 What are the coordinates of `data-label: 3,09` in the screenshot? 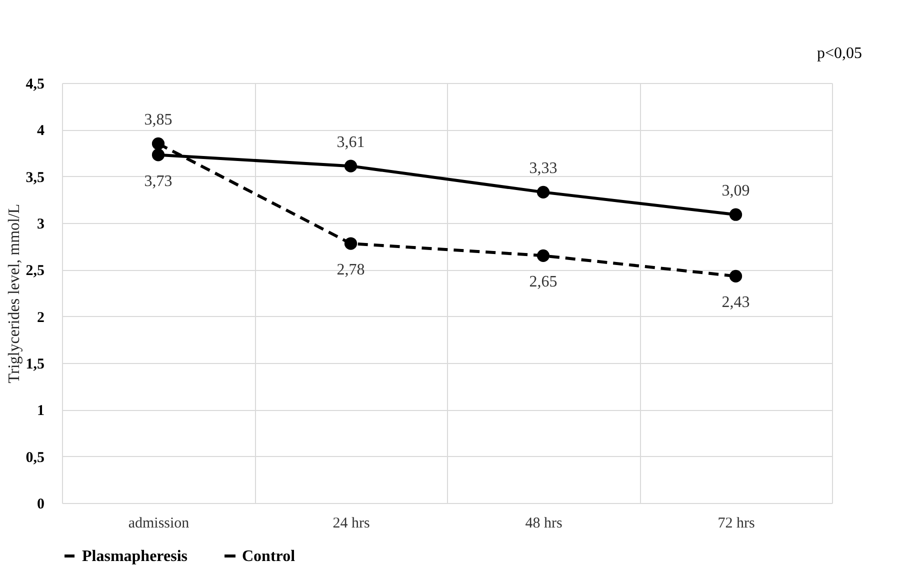 It's located at (736, 191).